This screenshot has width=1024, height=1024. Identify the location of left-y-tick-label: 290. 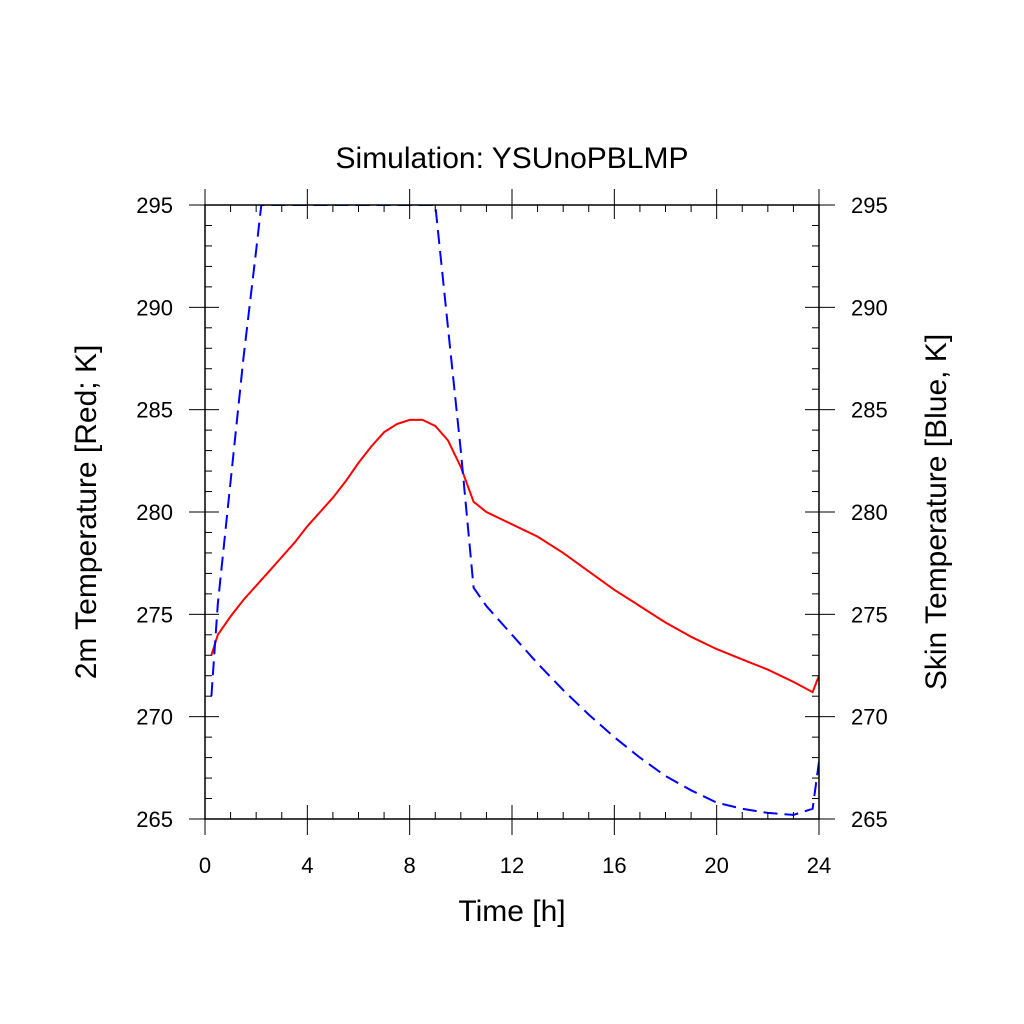
(154, 307).